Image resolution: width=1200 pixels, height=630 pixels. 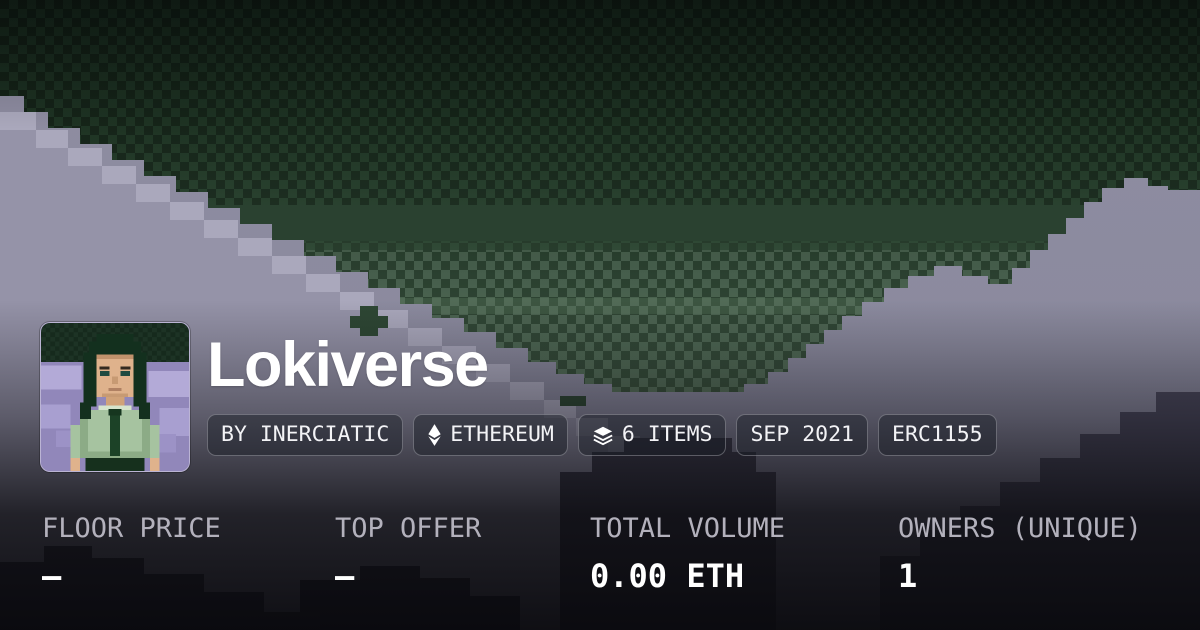 What do you see at coordinates (131, 528) in the screenshot?
I see `stat-label: FLOOR PRICE` at bounding box center [131, 528].